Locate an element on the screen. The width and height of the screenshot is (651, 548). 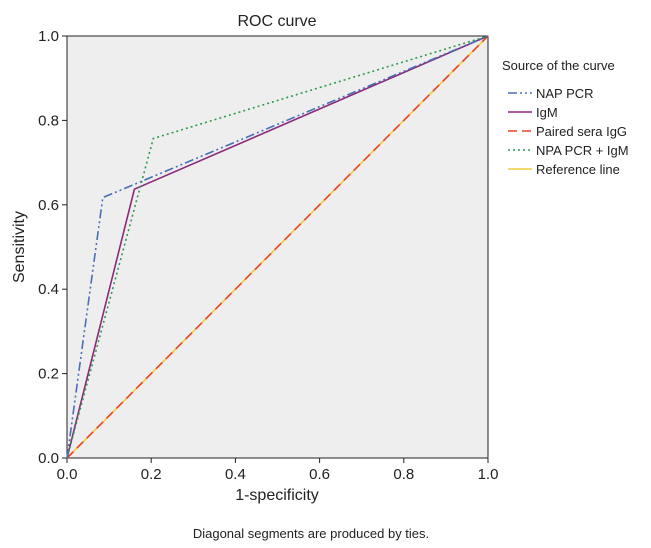
y-tick-label: 0.2 is located at coordinates (48, 374).